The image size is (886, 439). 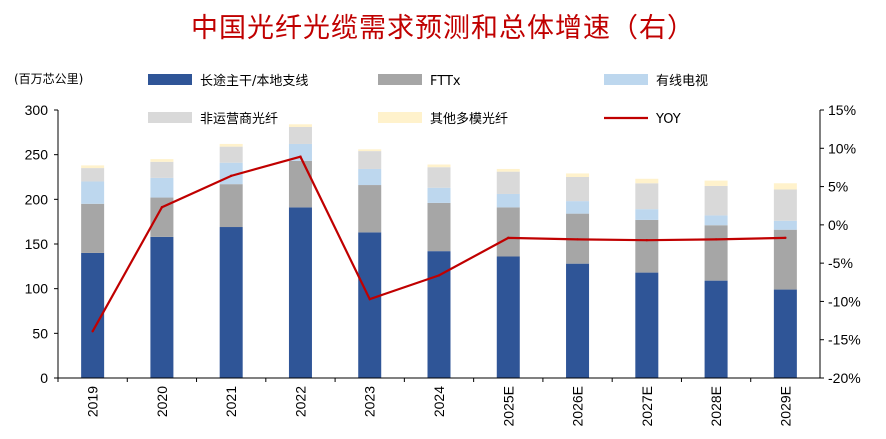 I want to click on yoy-point-2028E, so click(x=716, y=239).